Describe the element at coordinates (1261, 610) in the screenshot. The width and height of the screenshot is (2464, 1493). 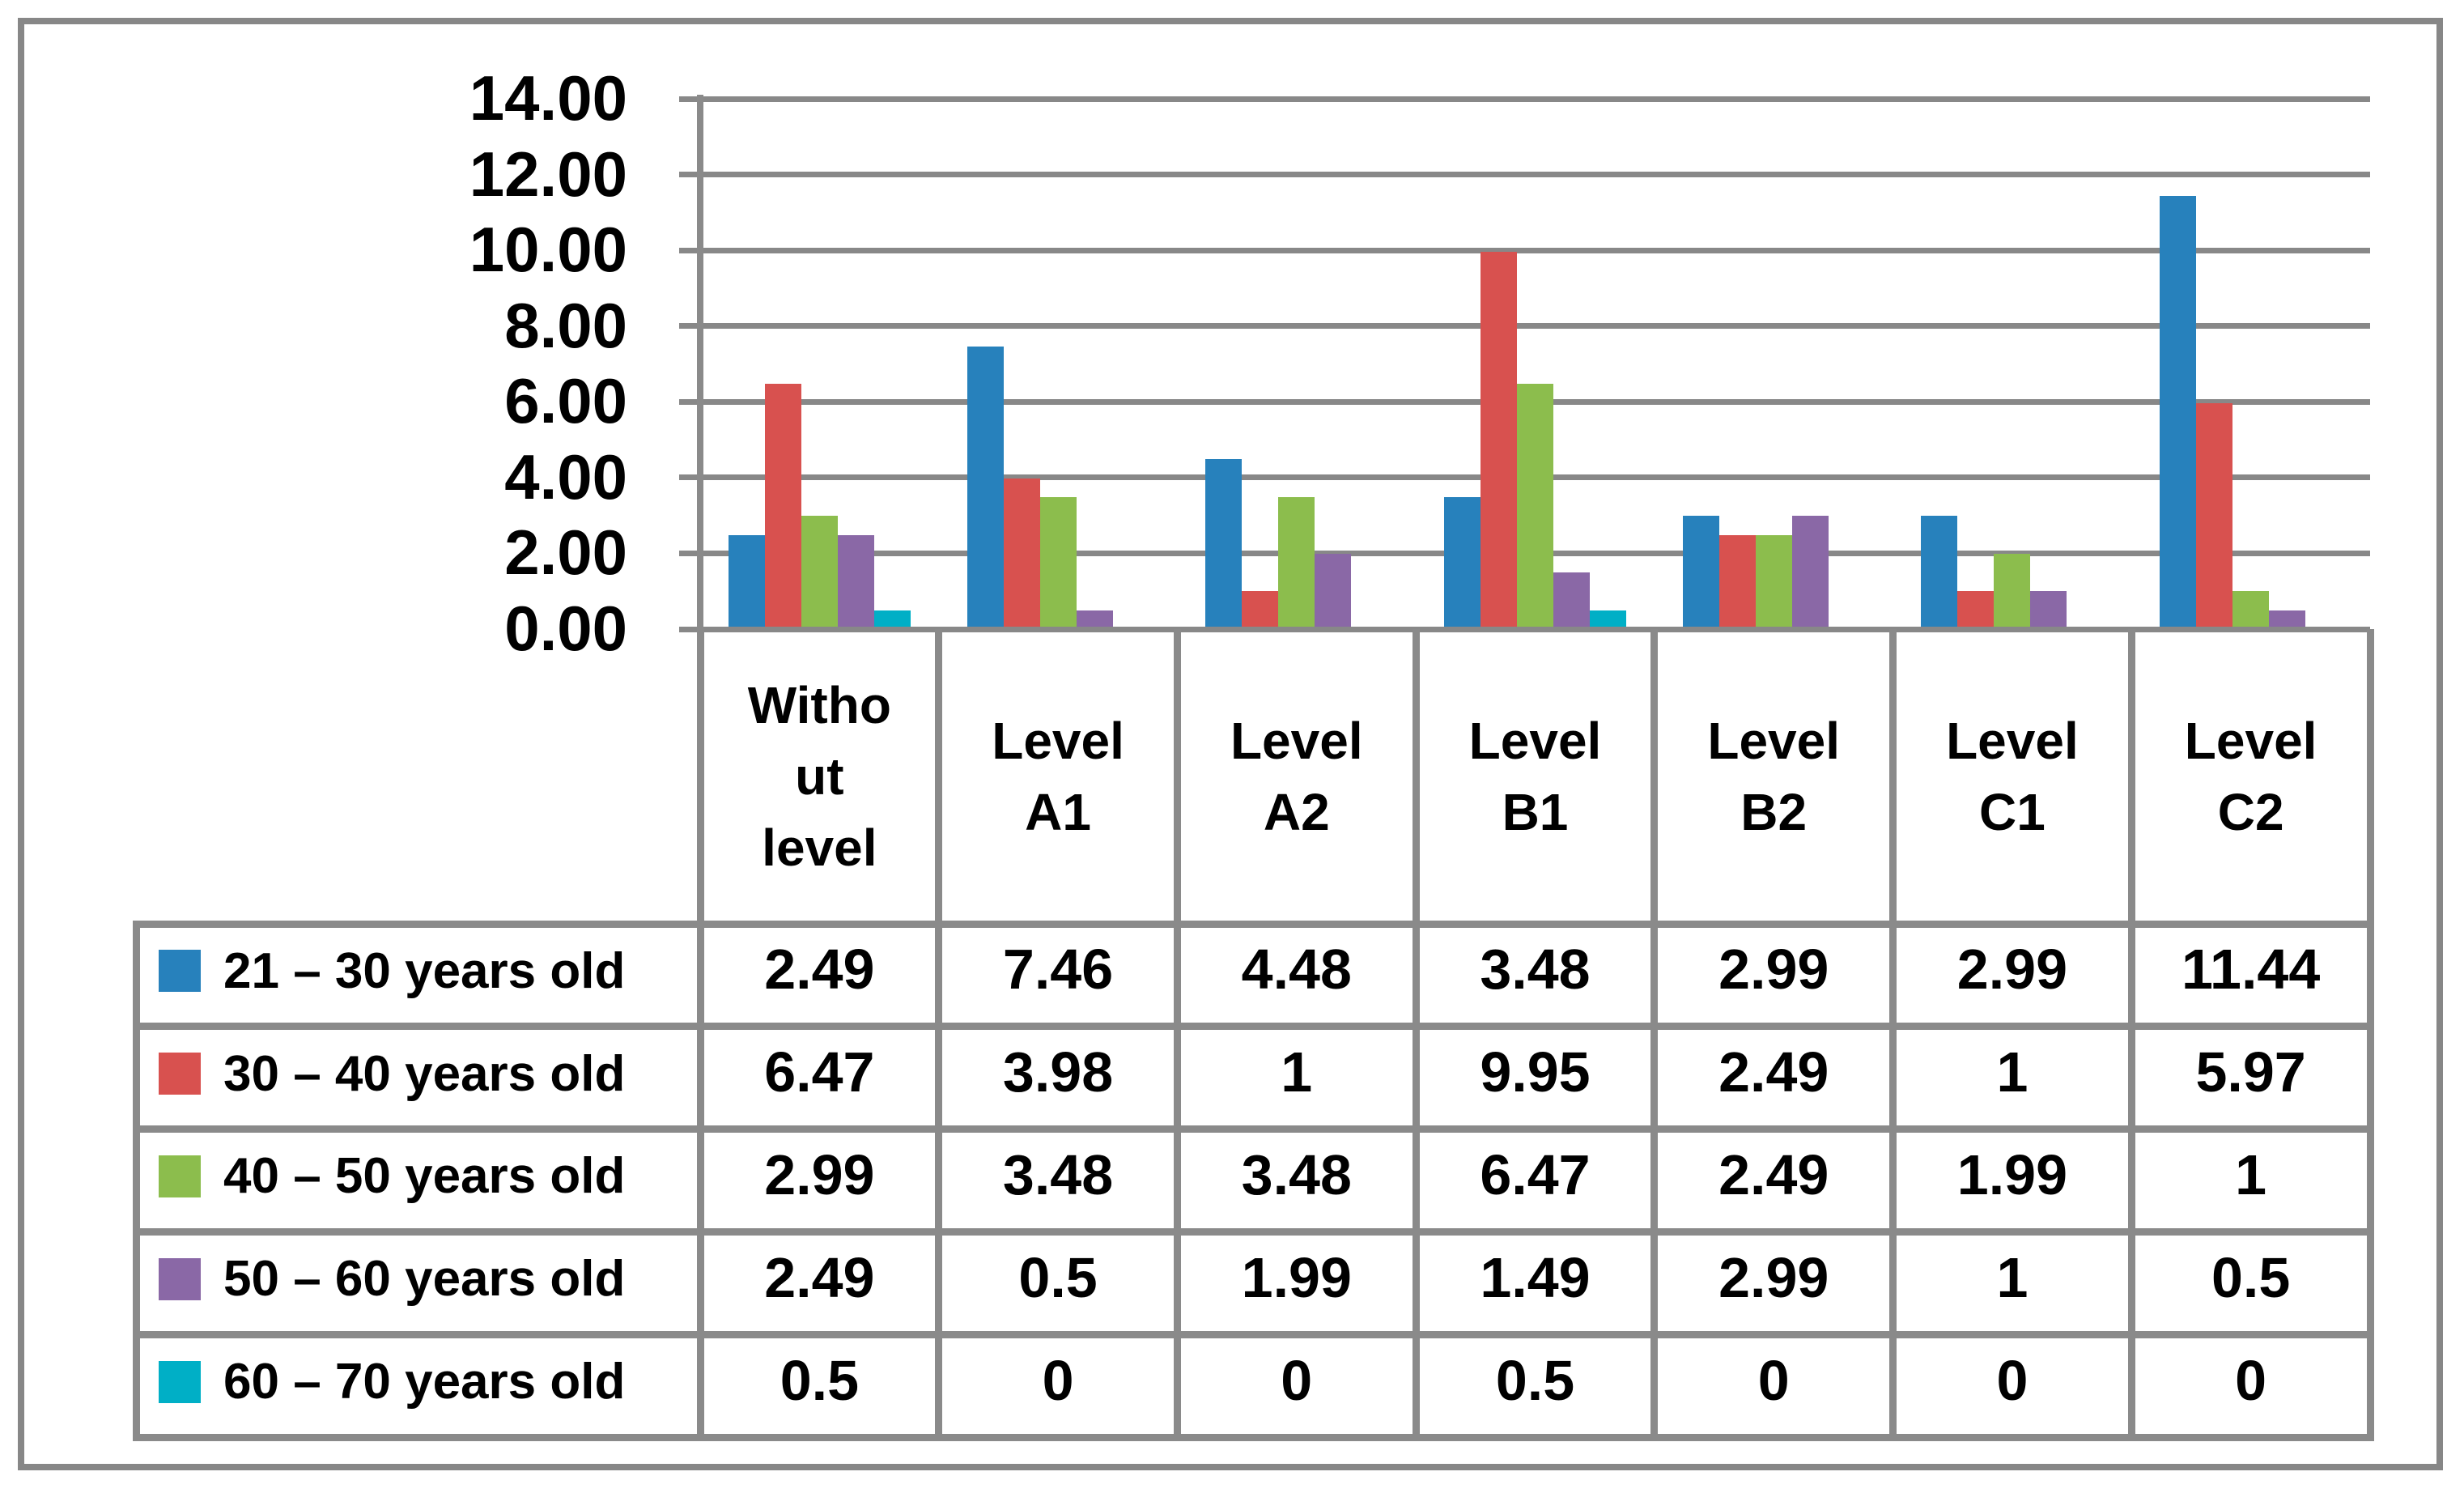
I see `bar-2-level-a2` at that location.